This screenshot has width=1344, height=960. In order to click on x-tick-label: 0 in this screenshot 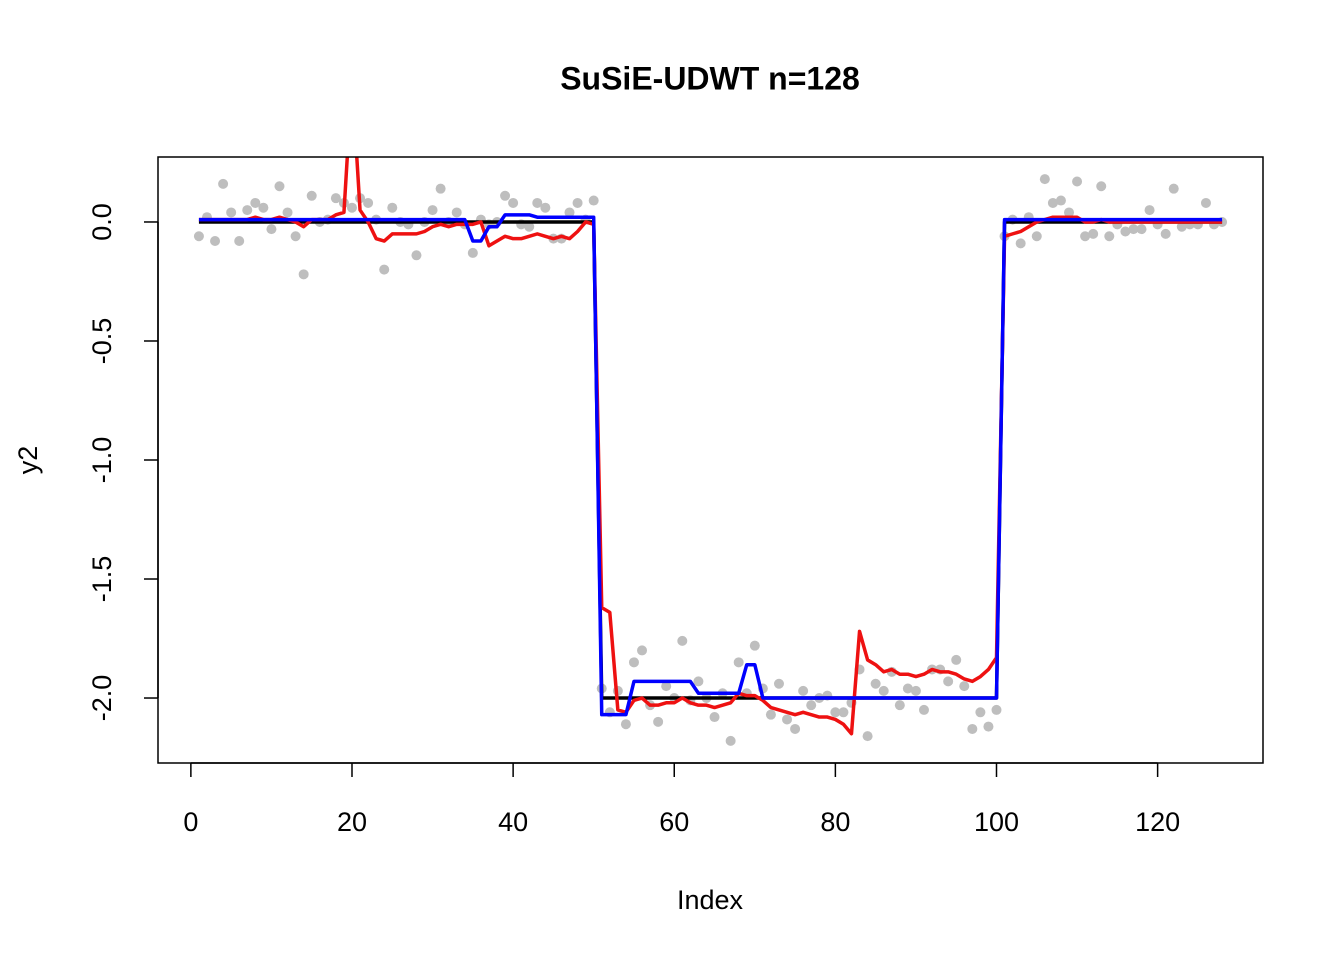, I will do `click(190, 822)`.